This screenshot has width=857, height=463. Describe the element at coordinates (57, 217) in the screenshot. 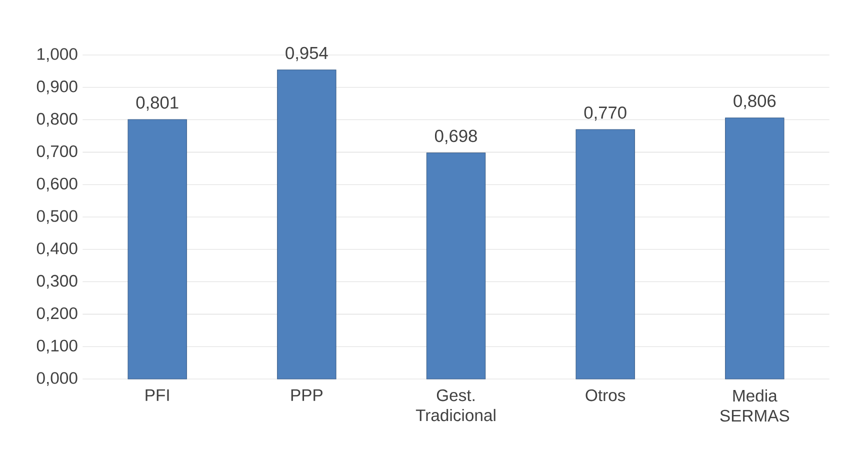

I see `y-tick-label: 0,500` at that location.